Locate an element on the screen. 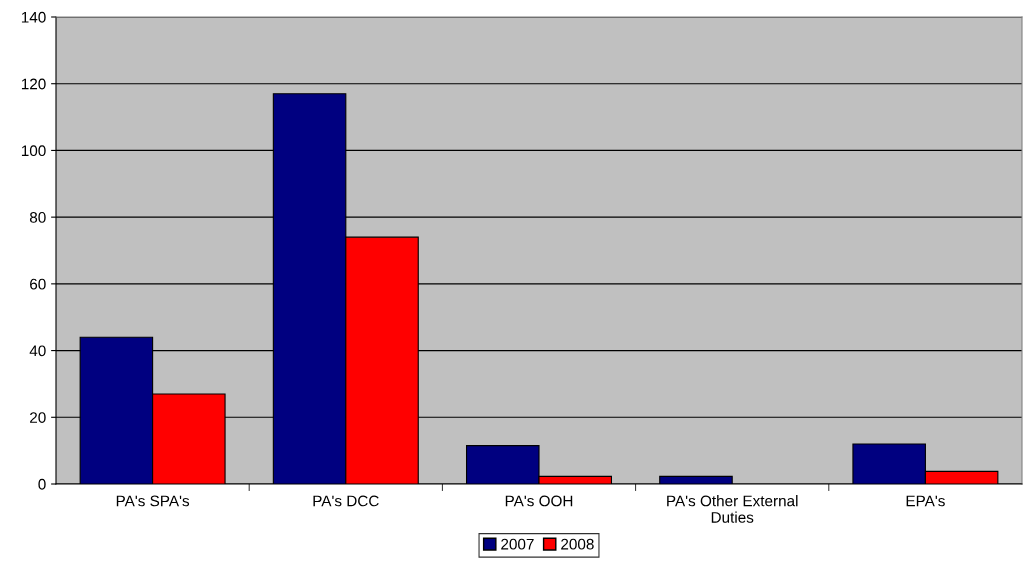 The width and height of the screenshot is (1023, 576). legend-label: 2008 is located at coordinates (577, 544).